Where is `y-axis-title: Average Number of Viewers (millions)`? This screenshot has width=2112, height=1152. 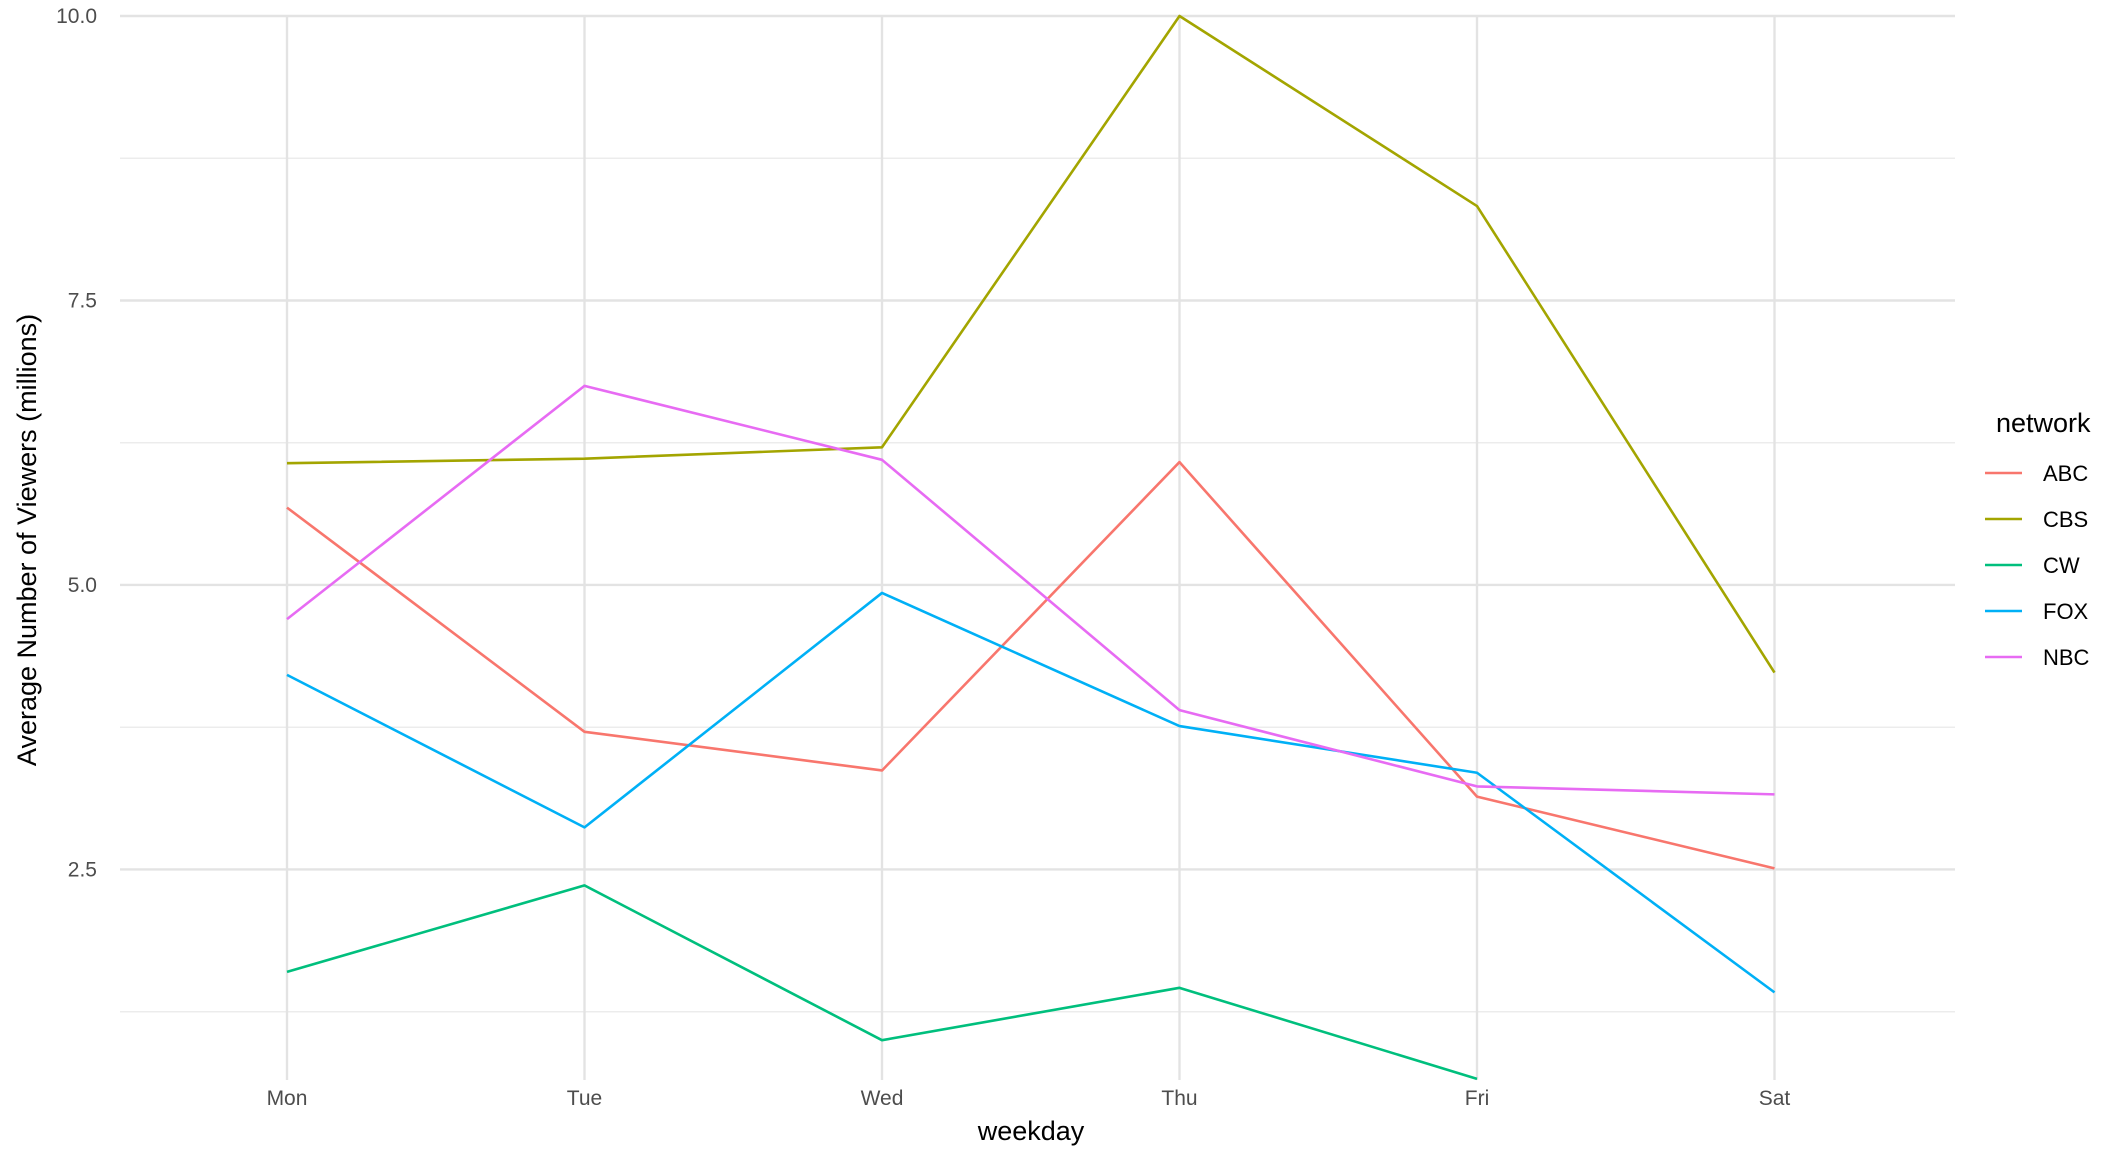
y-axis-title: Average Number of Viewers (millions) is located at coordinates (27, 540).